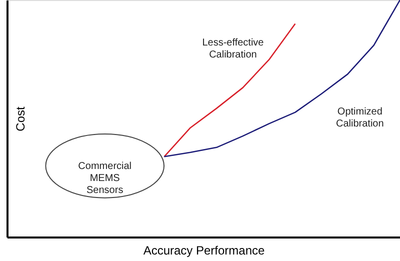 The image size is (400, 261). What do you see at coordinates (233, 49) in the screenshot?
I see `series-label: Less-effective Calibration` at bounding box center [233, 49].